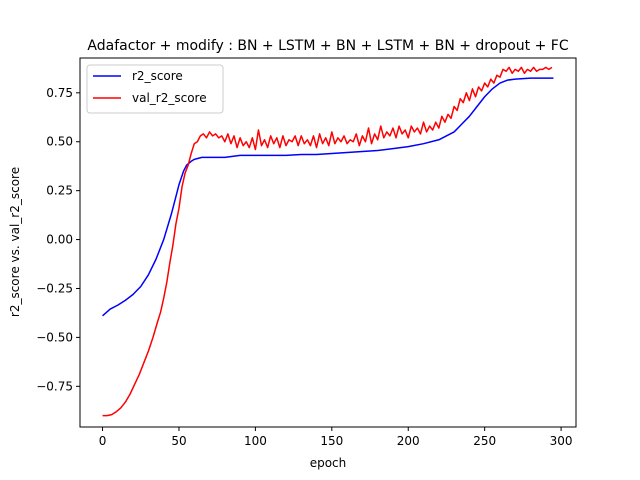 This screenshot has height=480, width=640. Describe the element at coordinates (15, 242) in the screenshot. I see `y-axis-label: r2_score vs. val_r2_score` at that location.